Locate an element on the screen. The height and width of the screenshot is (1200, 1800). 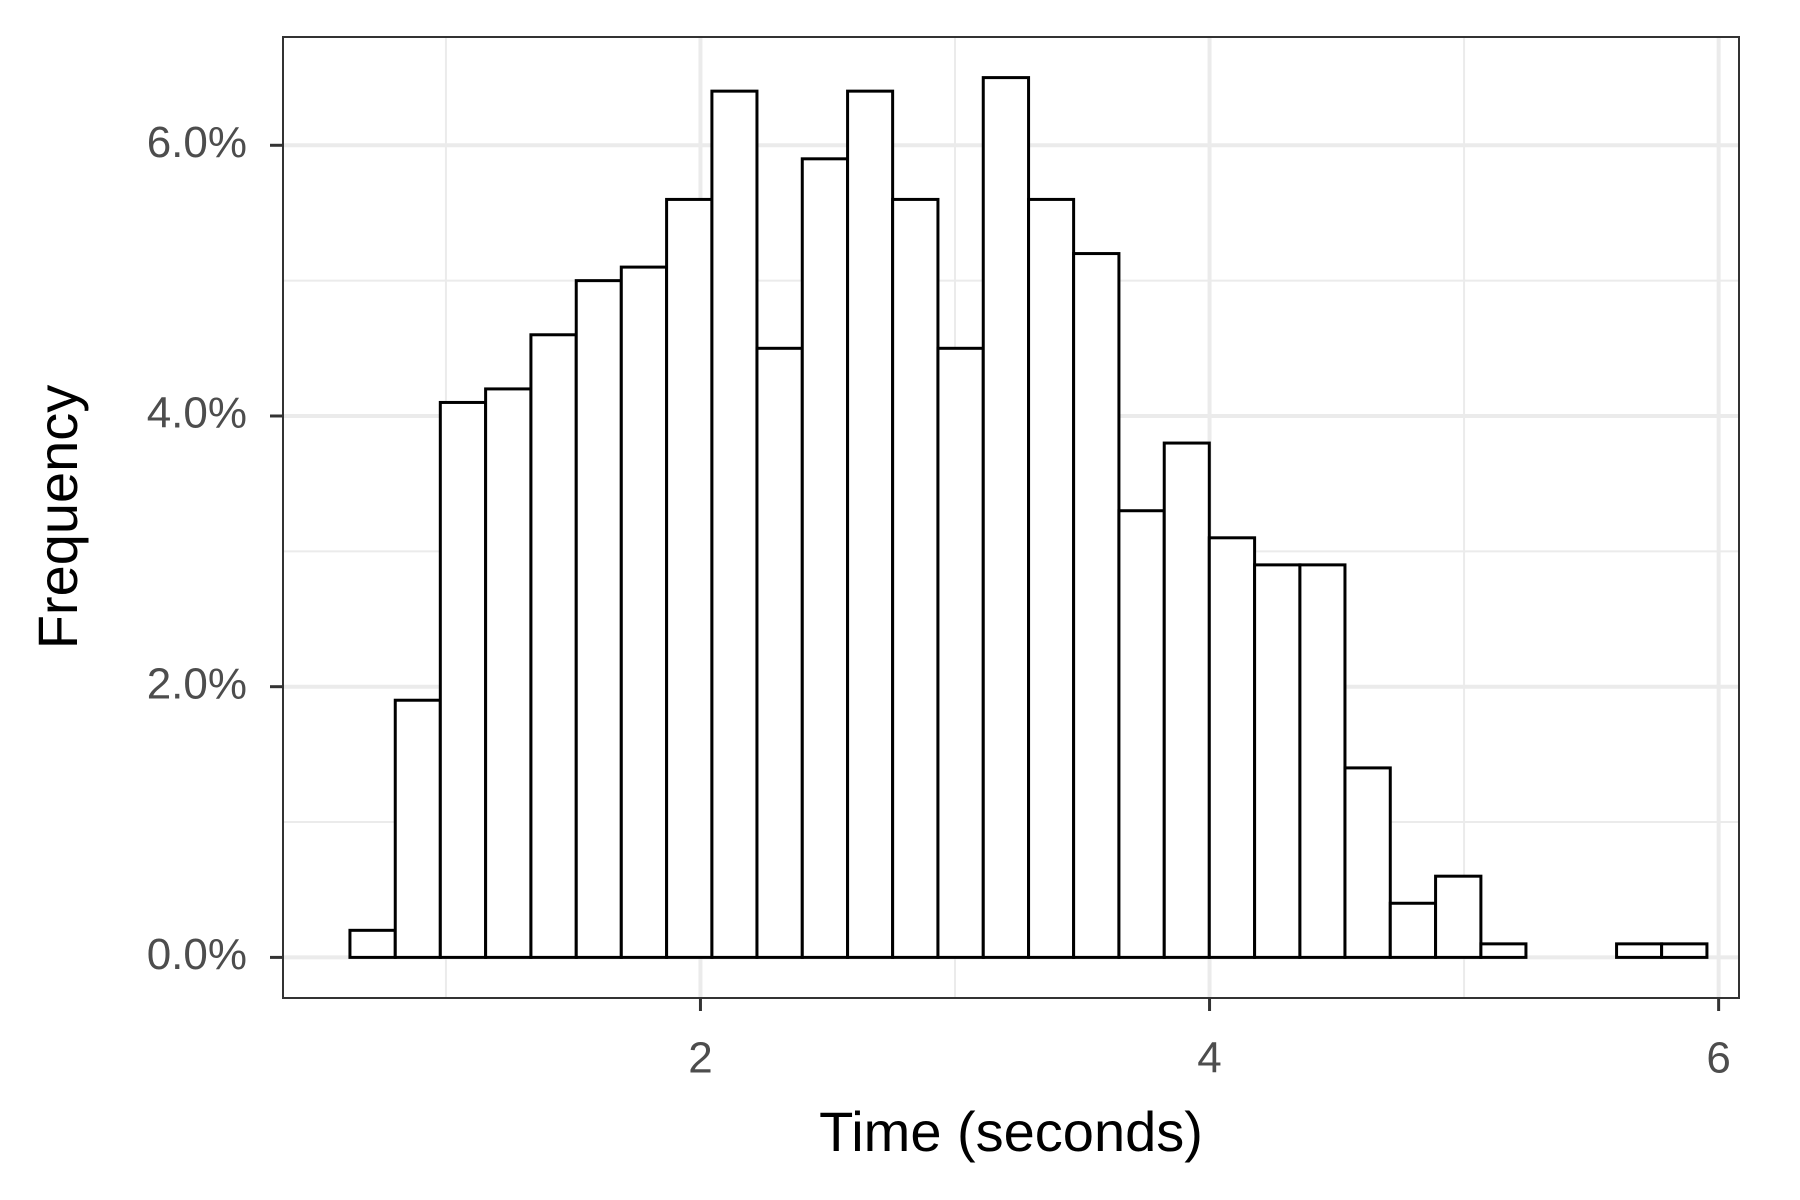
y-axis-title: Frequency is located at coordinates (57, 517).